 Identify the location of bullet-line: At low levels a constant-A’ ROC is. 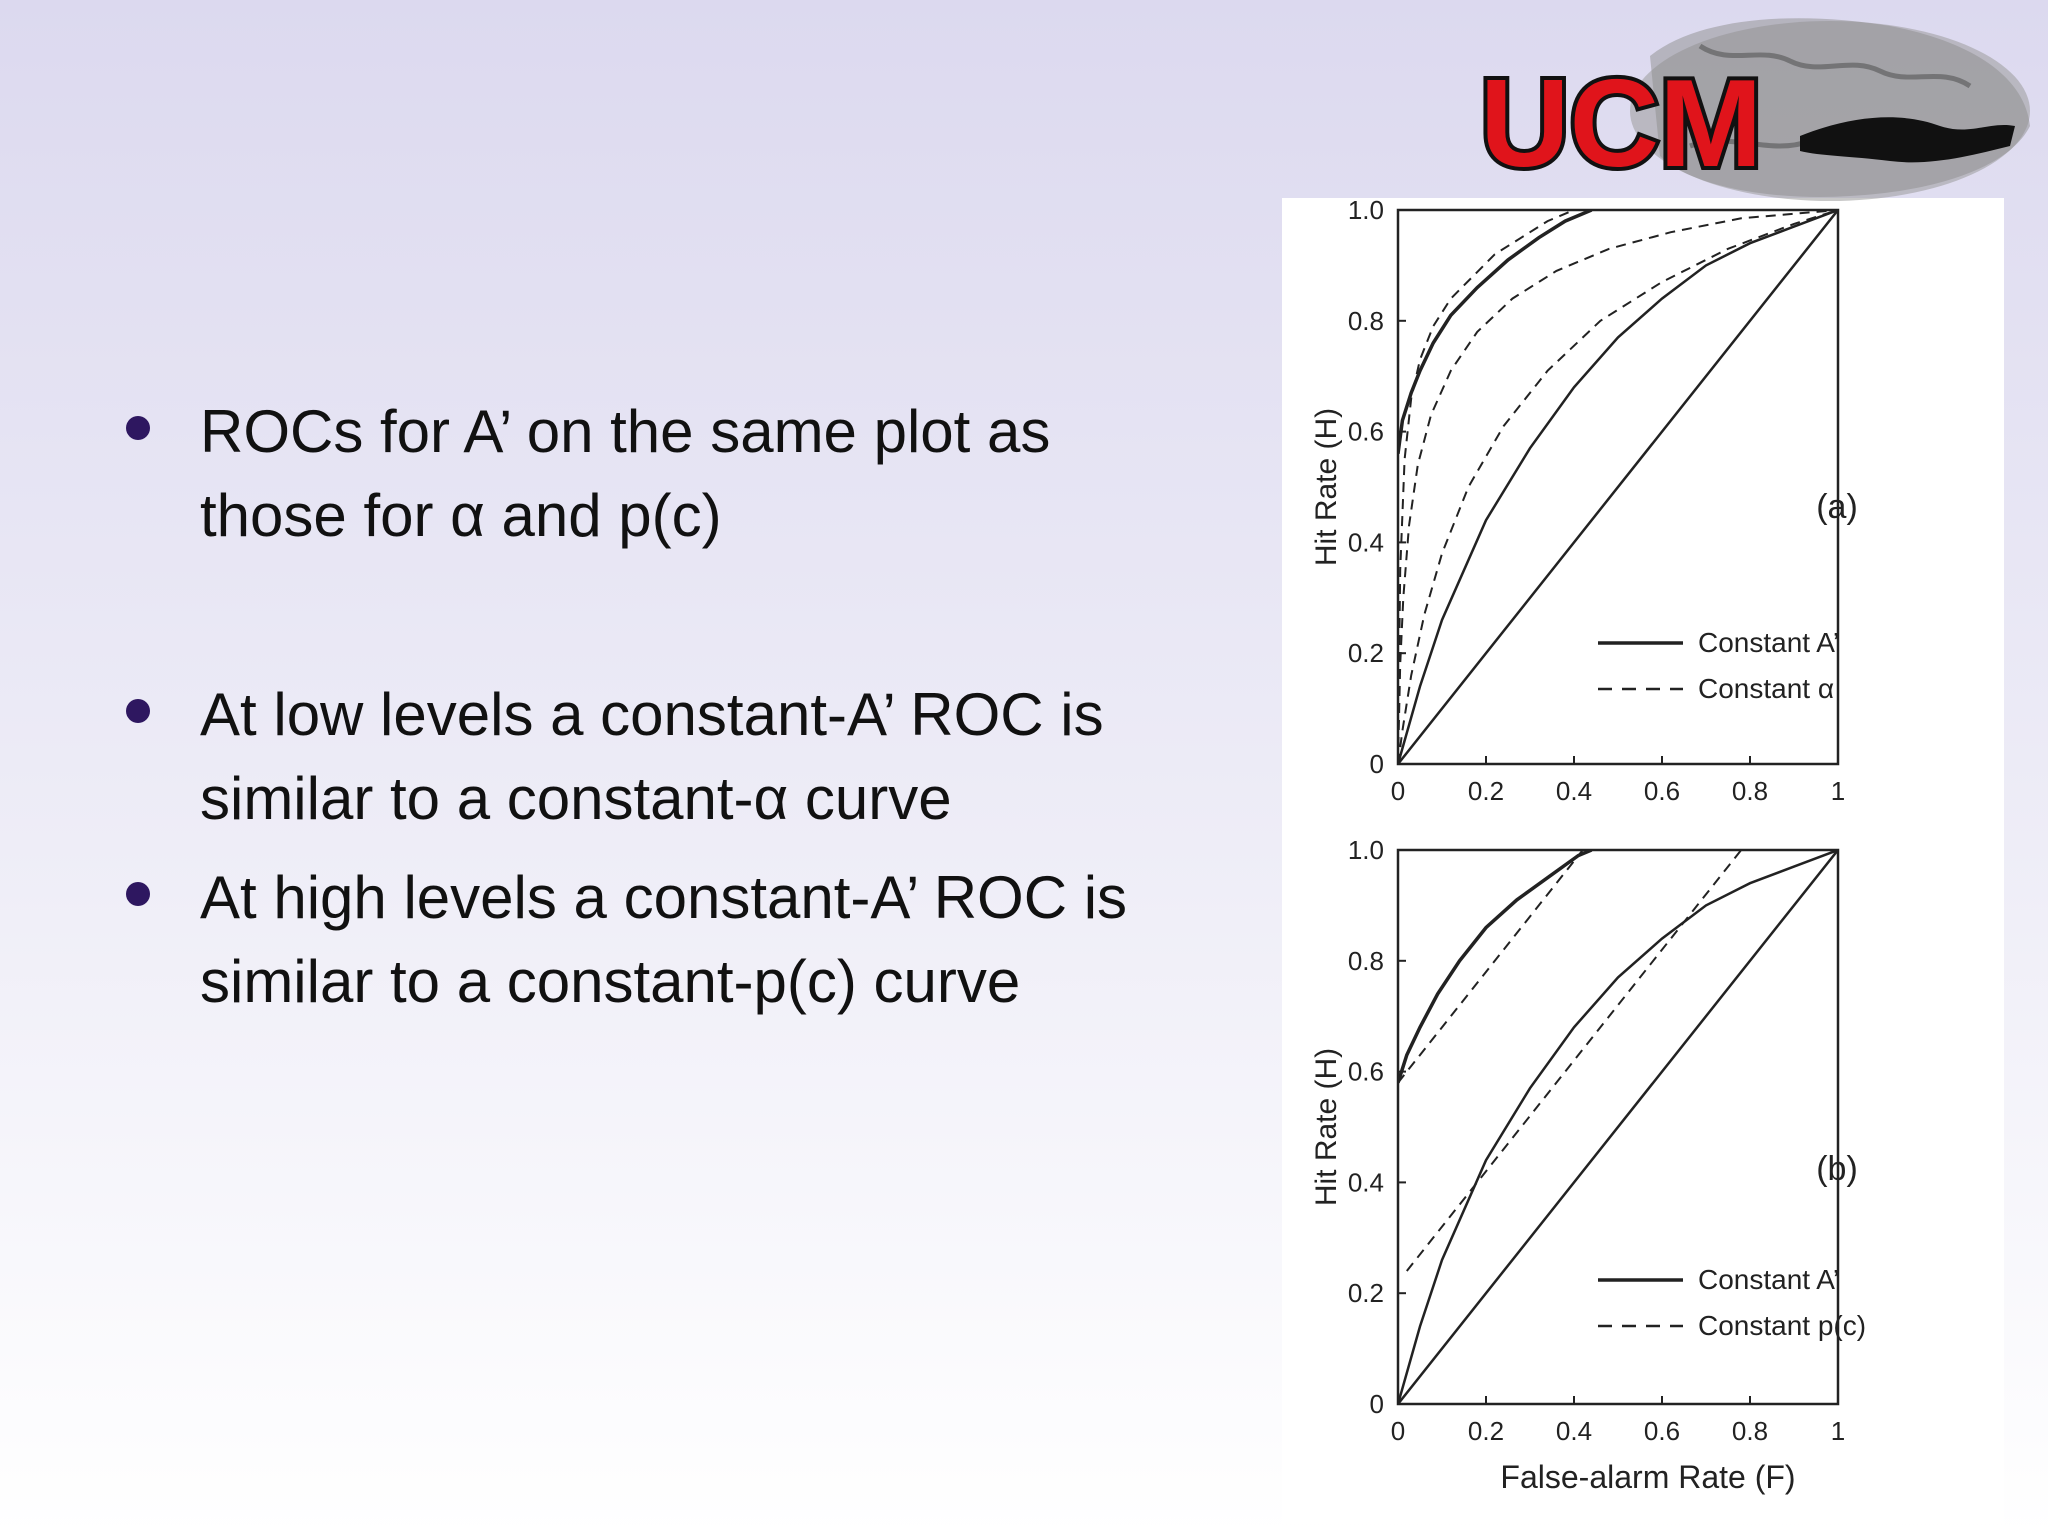
(652, 714).